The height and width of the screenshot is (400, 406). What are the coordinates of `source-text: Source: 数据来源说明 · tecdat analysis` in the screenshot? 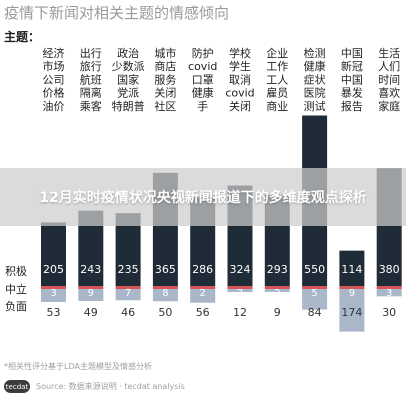 It's located at (110, 386).